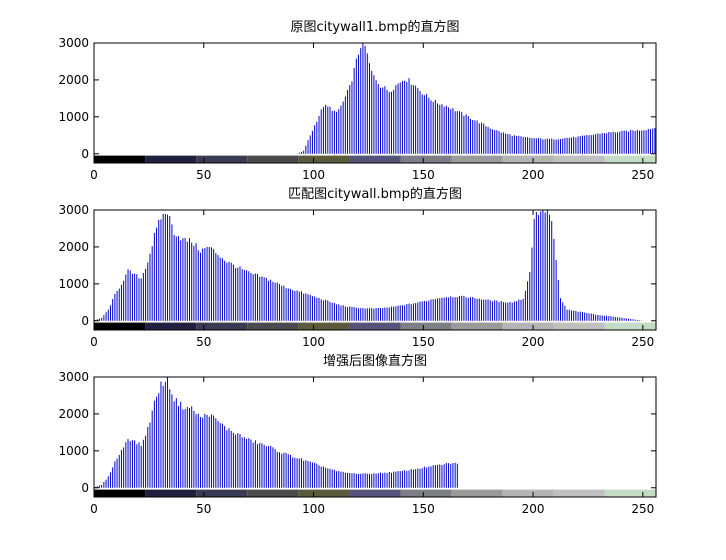 This screenshot has height=560, width=726. What do you see at coordinates (375, 194) in the screenshot?
I see `chart-title: 匹配图citywall.bmp的直方图` at bounding box center [375, 194].